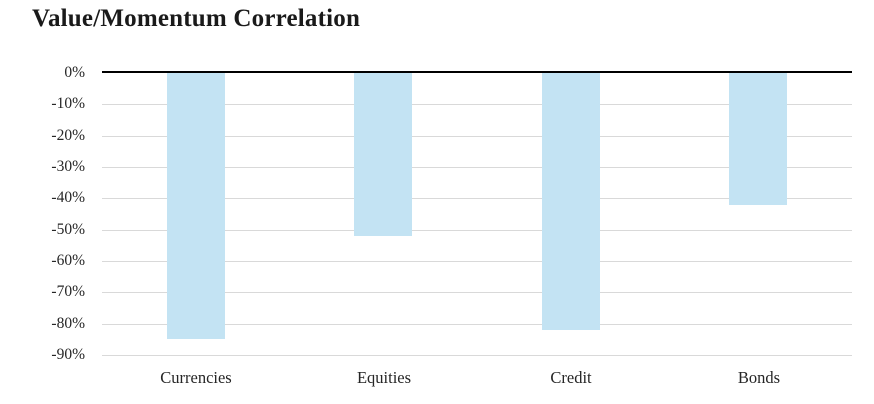 The height and width of the screenshot is (404, 874). Describe the element at coordinates (68, 103) in the screenshot. I see `y-axis-tick-label: -10%` at that location.